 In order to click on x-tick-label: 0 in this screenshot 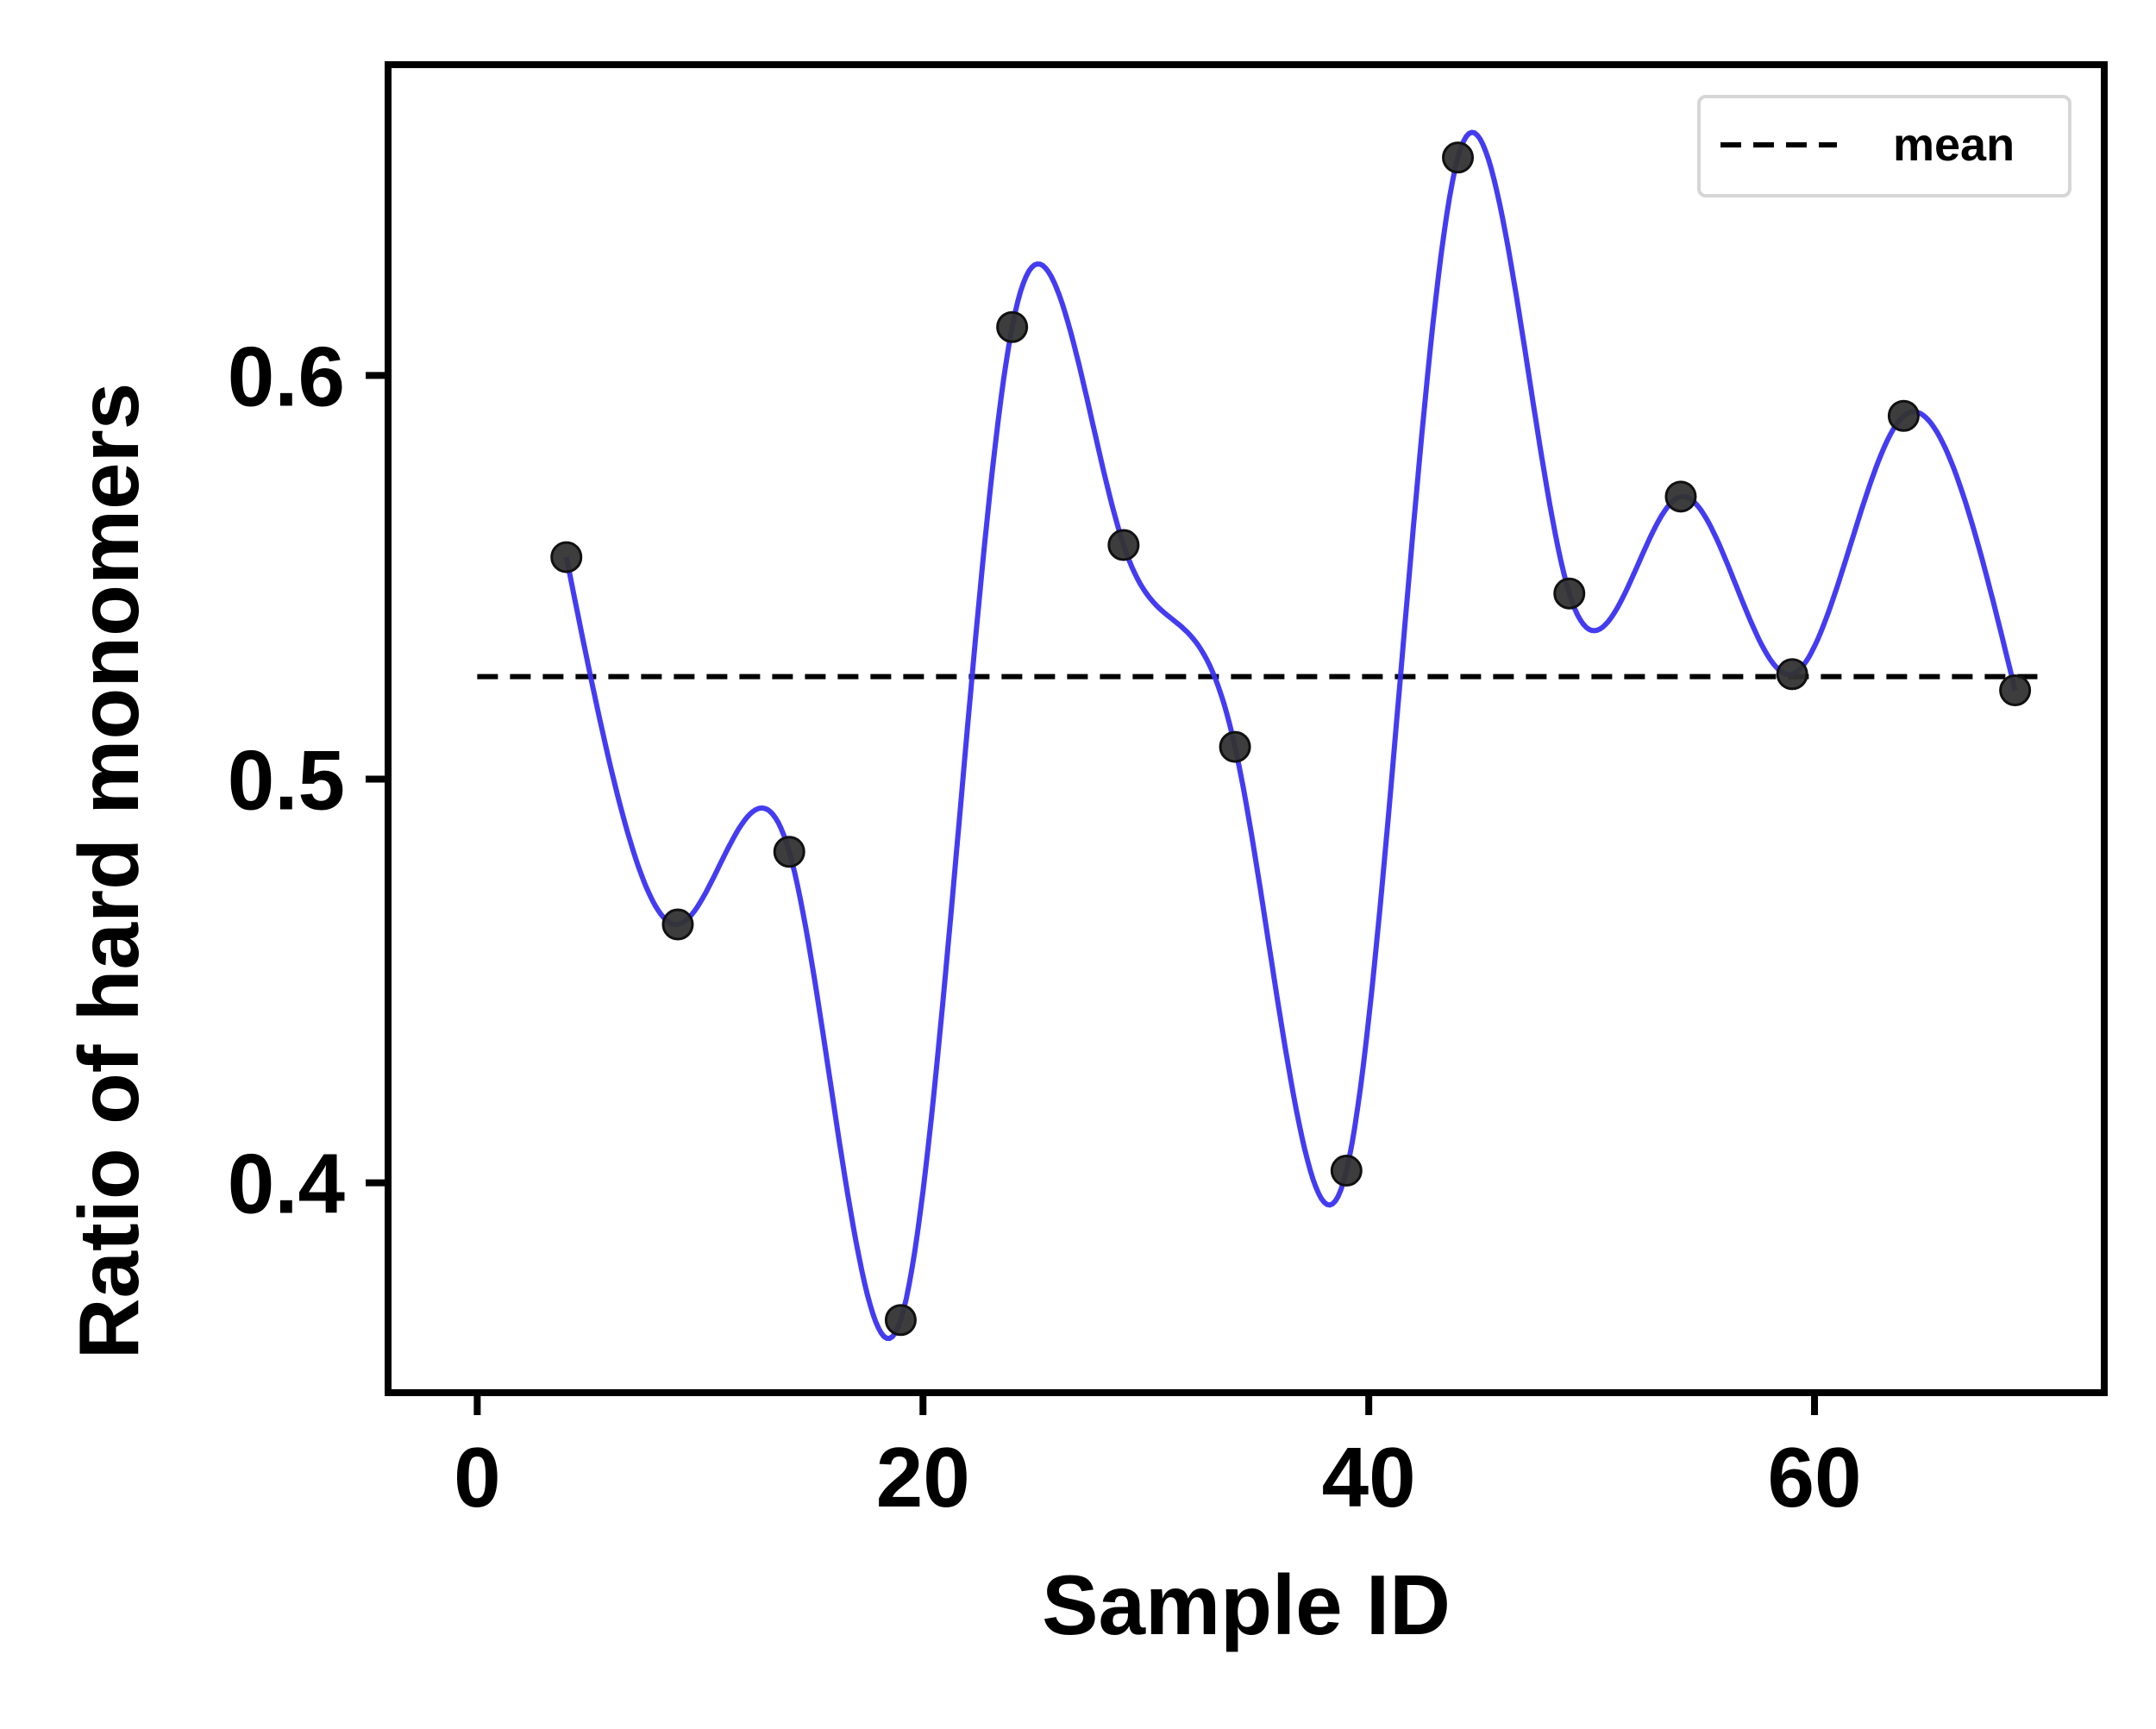, I will do `click(477, 1478)`.